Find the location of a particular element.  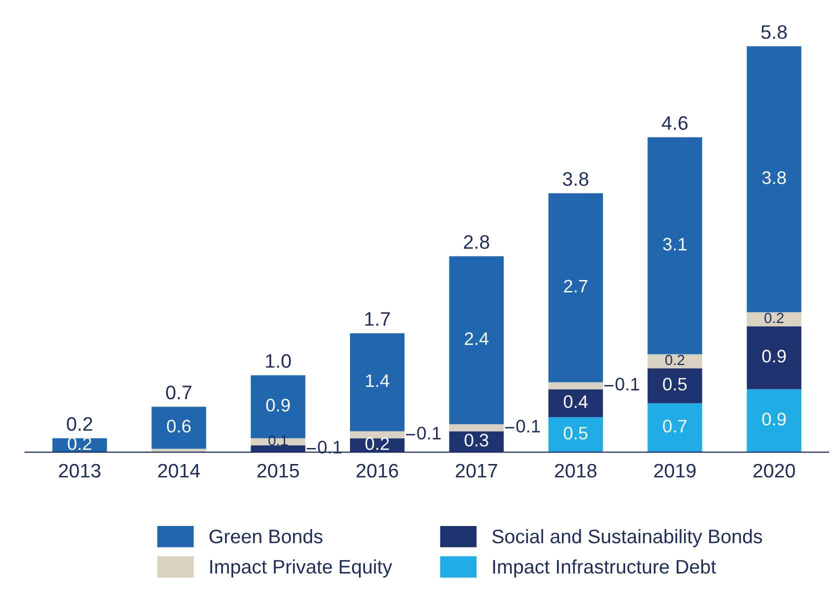

total-label: 0.7 is located at coordinates (179, 393).